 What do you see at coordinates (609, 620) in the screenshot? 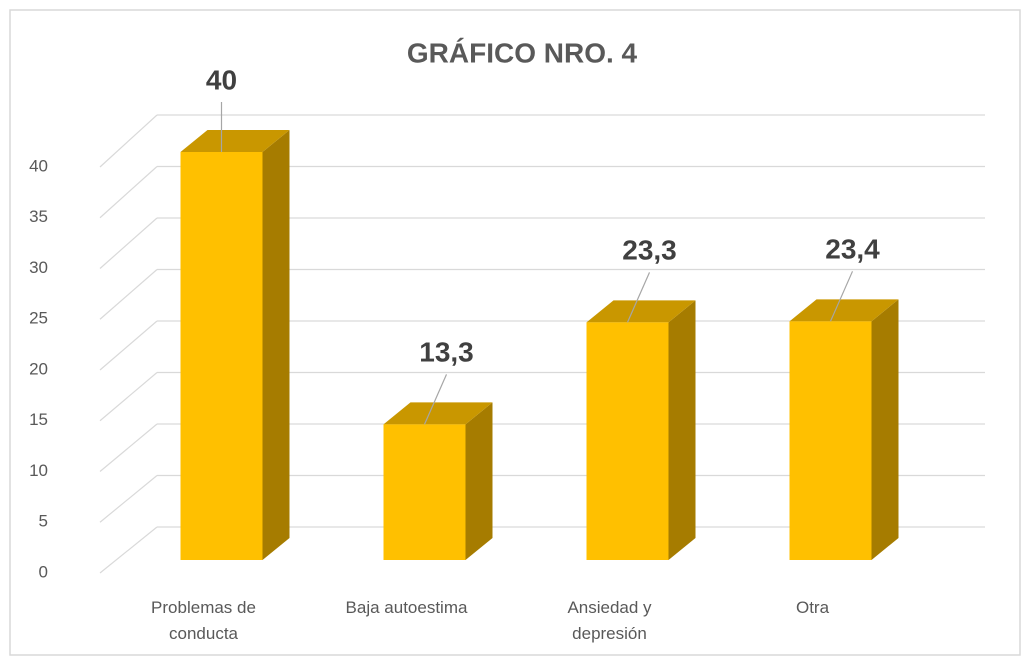
I see `x-tick-label: Ansiedad y depresión` at bounding box center [609, 620].